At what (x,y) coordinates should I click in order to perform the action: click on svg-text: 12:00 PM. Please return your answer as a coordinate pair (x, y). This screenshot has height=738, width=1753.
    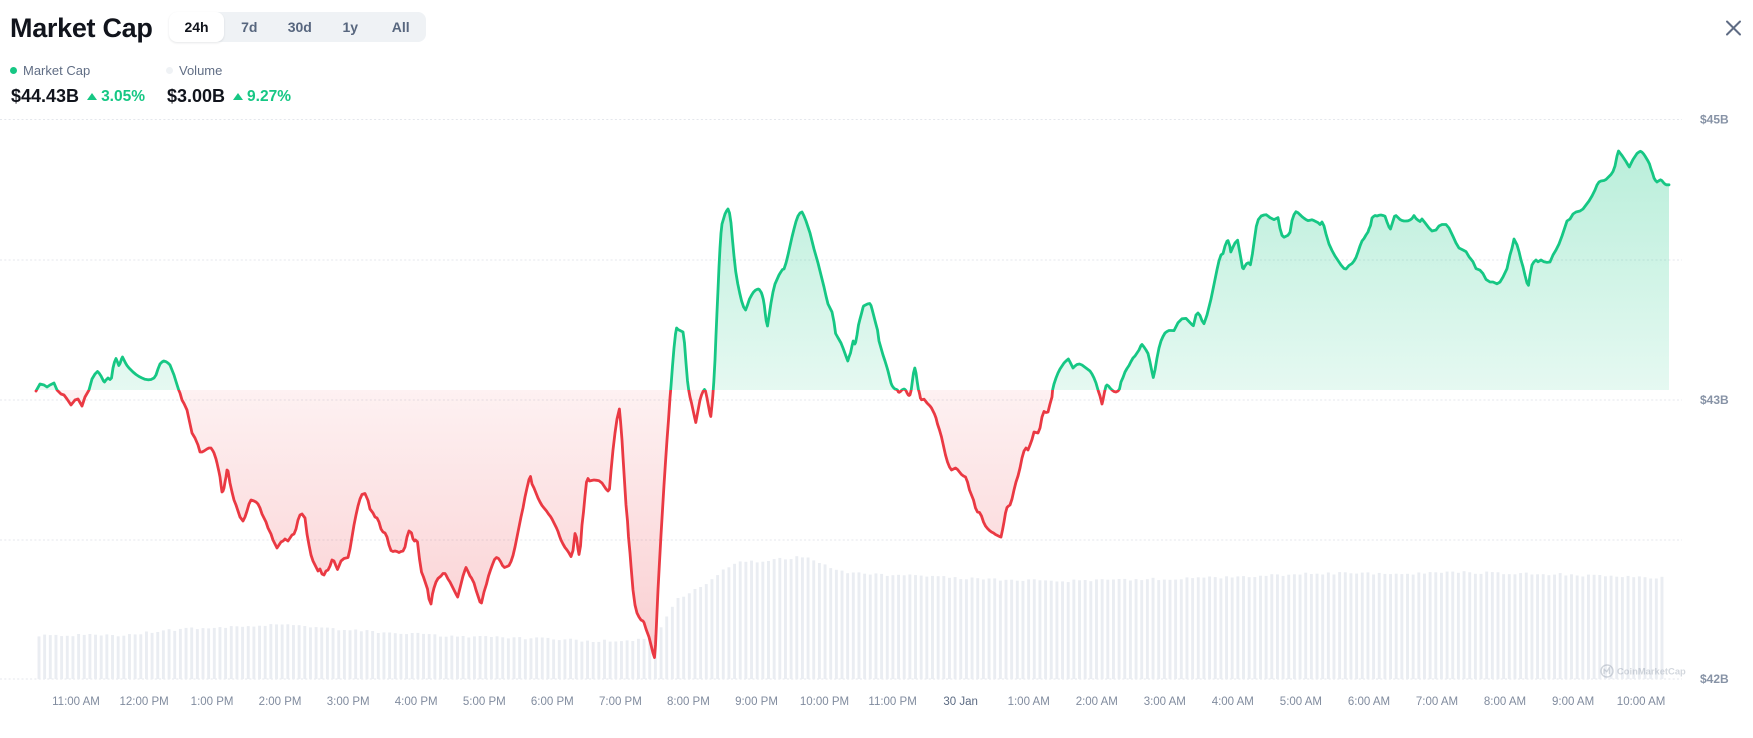
    Looking at the image, I should click on (143, 702).